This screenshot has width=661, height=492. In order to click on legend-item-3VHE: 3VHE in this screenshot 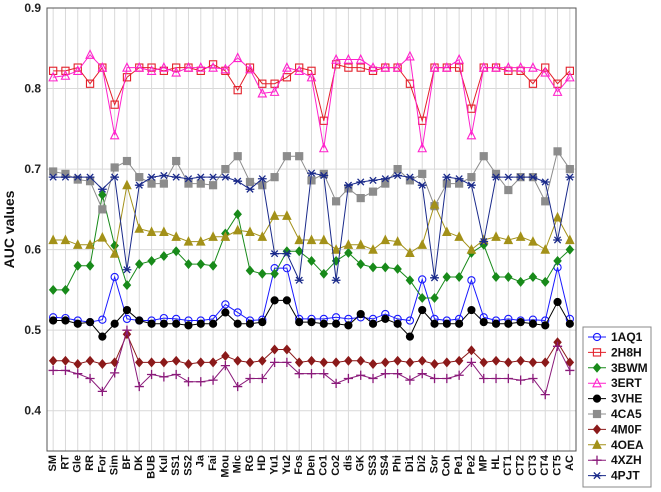, I will do `click(615, 399)`.